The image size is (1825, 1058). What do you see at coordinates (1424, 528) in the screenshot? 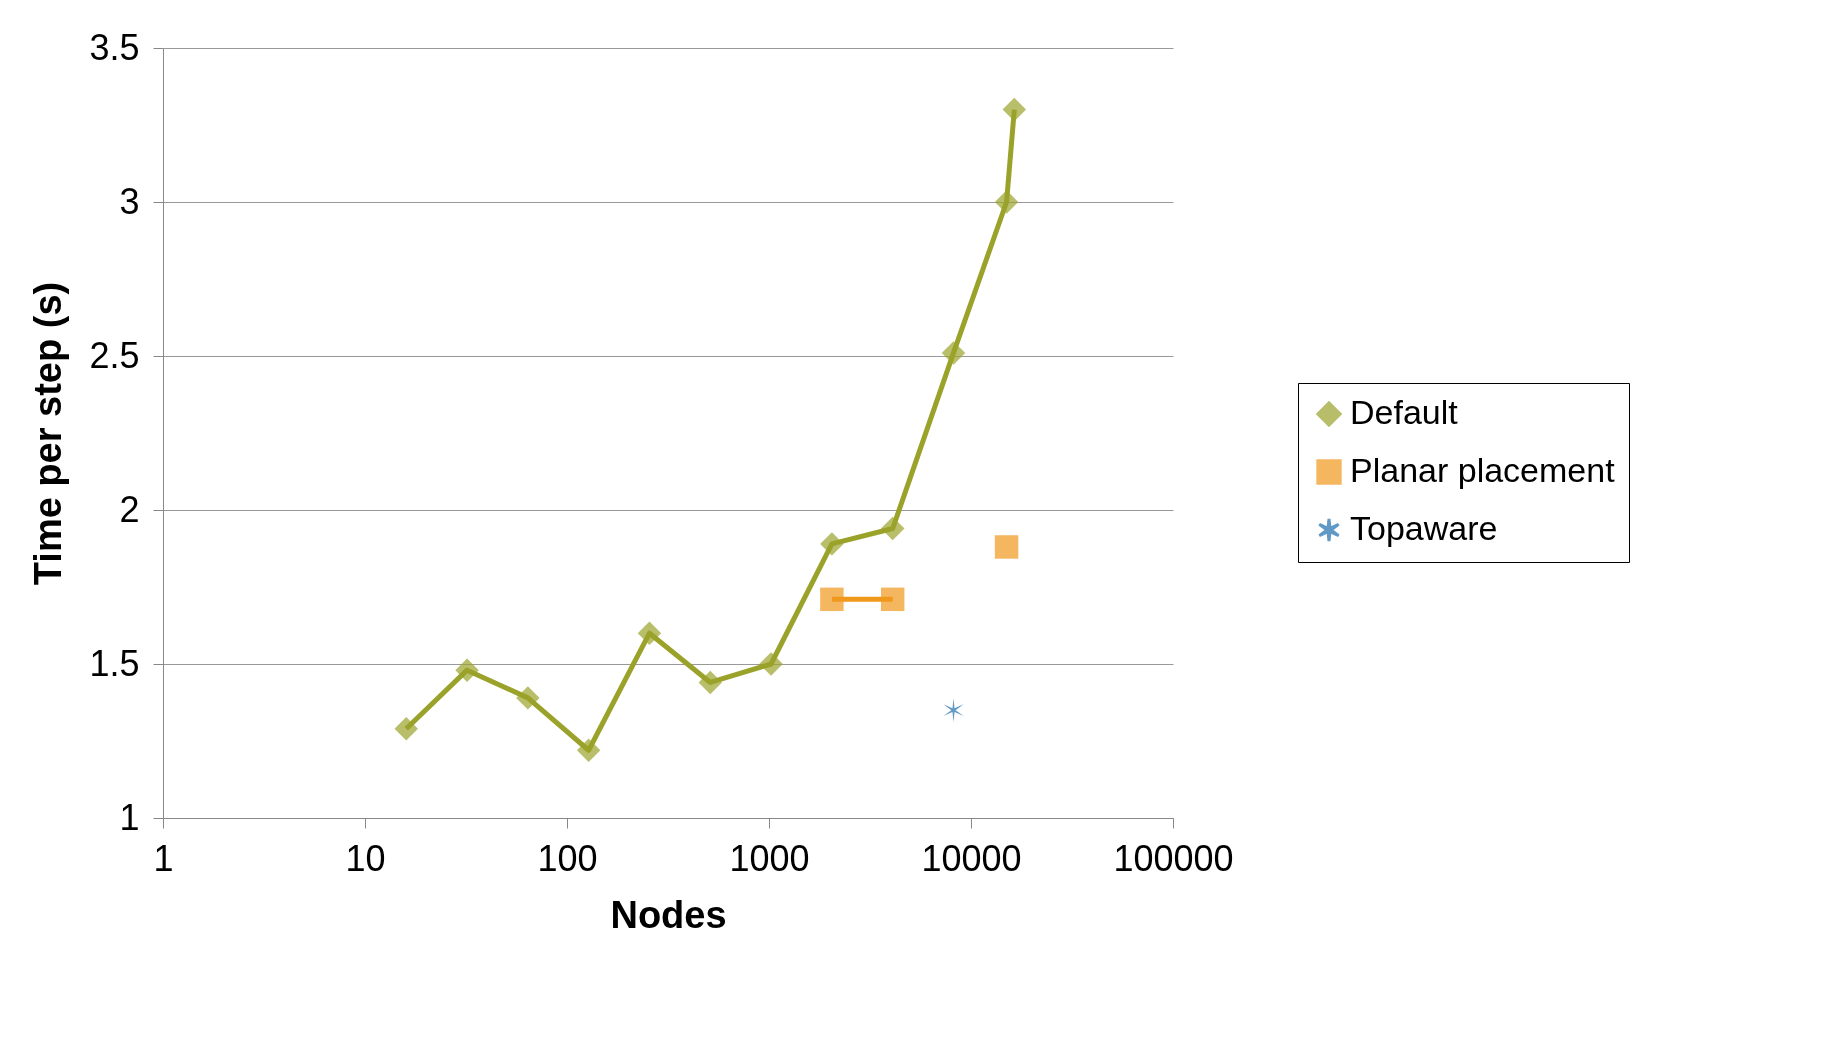
I see `legend-label: Topaware` at bounding box center [1424, 528].